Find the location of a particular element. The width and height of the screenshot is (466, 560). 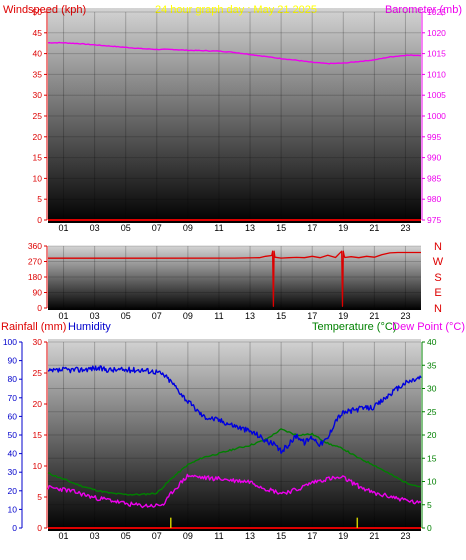

barometer-series-line is located at coordinates (234, 53).